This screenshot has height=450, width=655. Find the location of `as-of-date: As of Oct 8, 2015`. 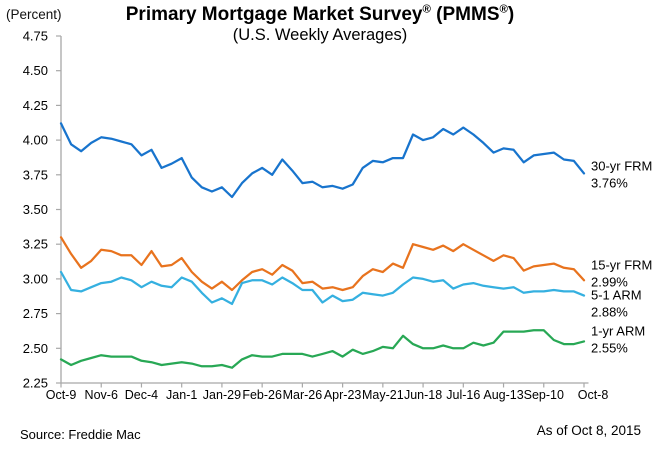

as-of-date: As of Oct 8, 2015 is located at coordinates (588, 430).